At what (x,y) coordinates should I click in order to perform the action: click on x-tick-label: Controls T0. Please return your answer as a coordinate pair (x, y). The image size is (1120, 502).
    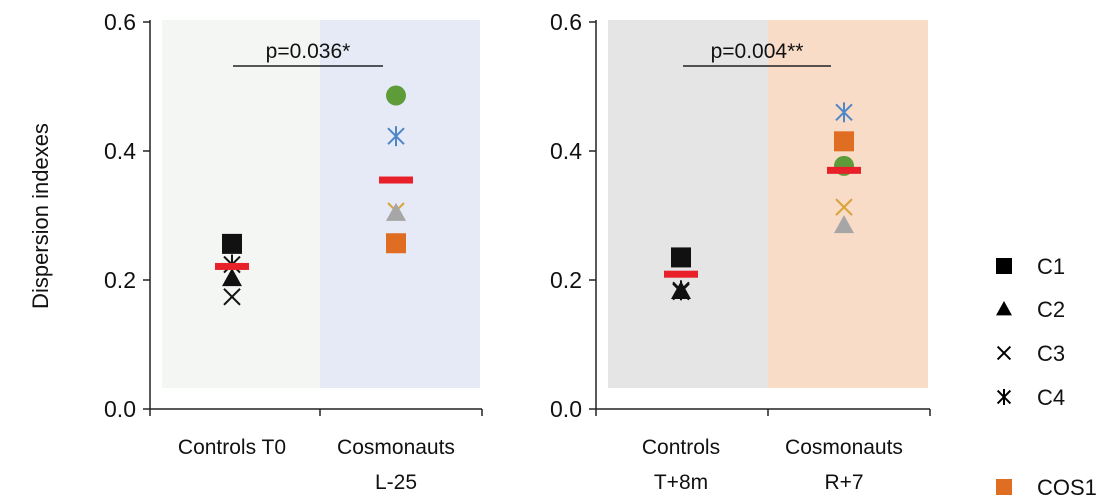
    Looking at the image, I should click on (232, 447).